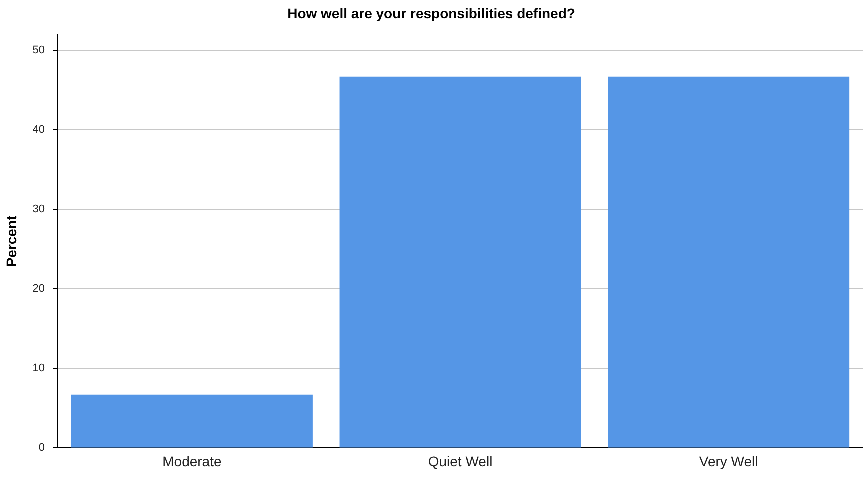  What do you see at coordinates (39, 289) in the screenshot?
I see `y-tick-label: 20` at bounding box center [39, 289].